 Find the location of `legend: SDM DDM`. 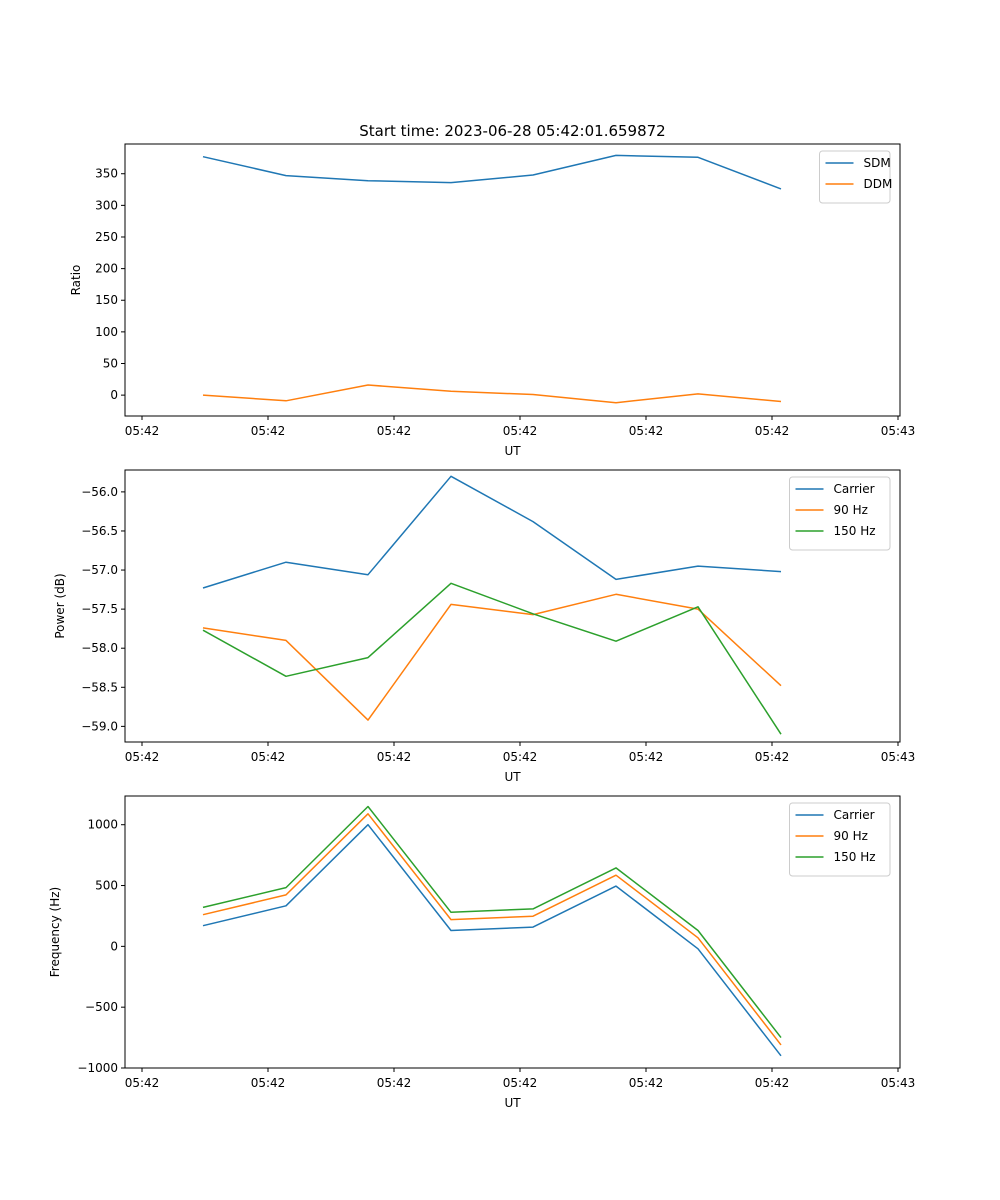

legend: SDM DDM is located at coordinates (856, 177).